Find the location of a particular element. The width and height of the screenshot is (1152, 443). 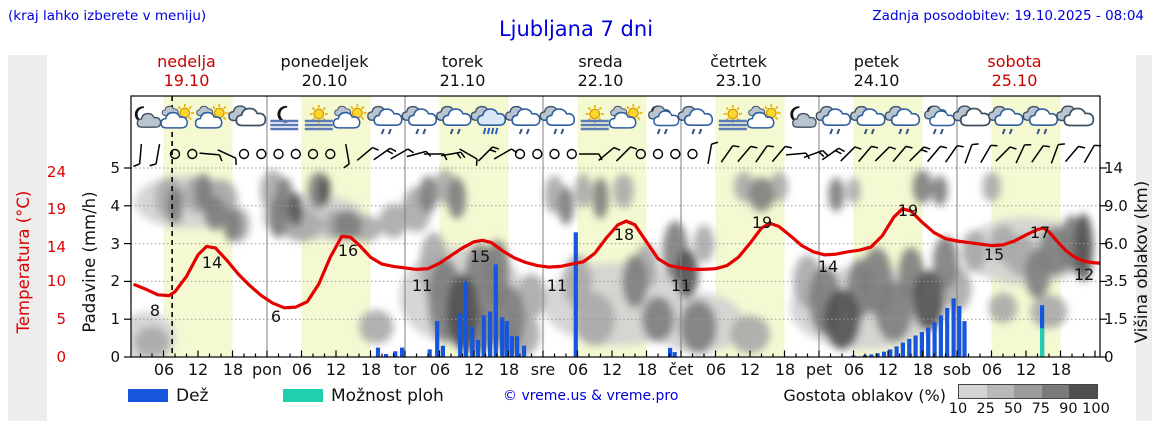

precip-tick-label: 3 is located at coordinates (115, 243).